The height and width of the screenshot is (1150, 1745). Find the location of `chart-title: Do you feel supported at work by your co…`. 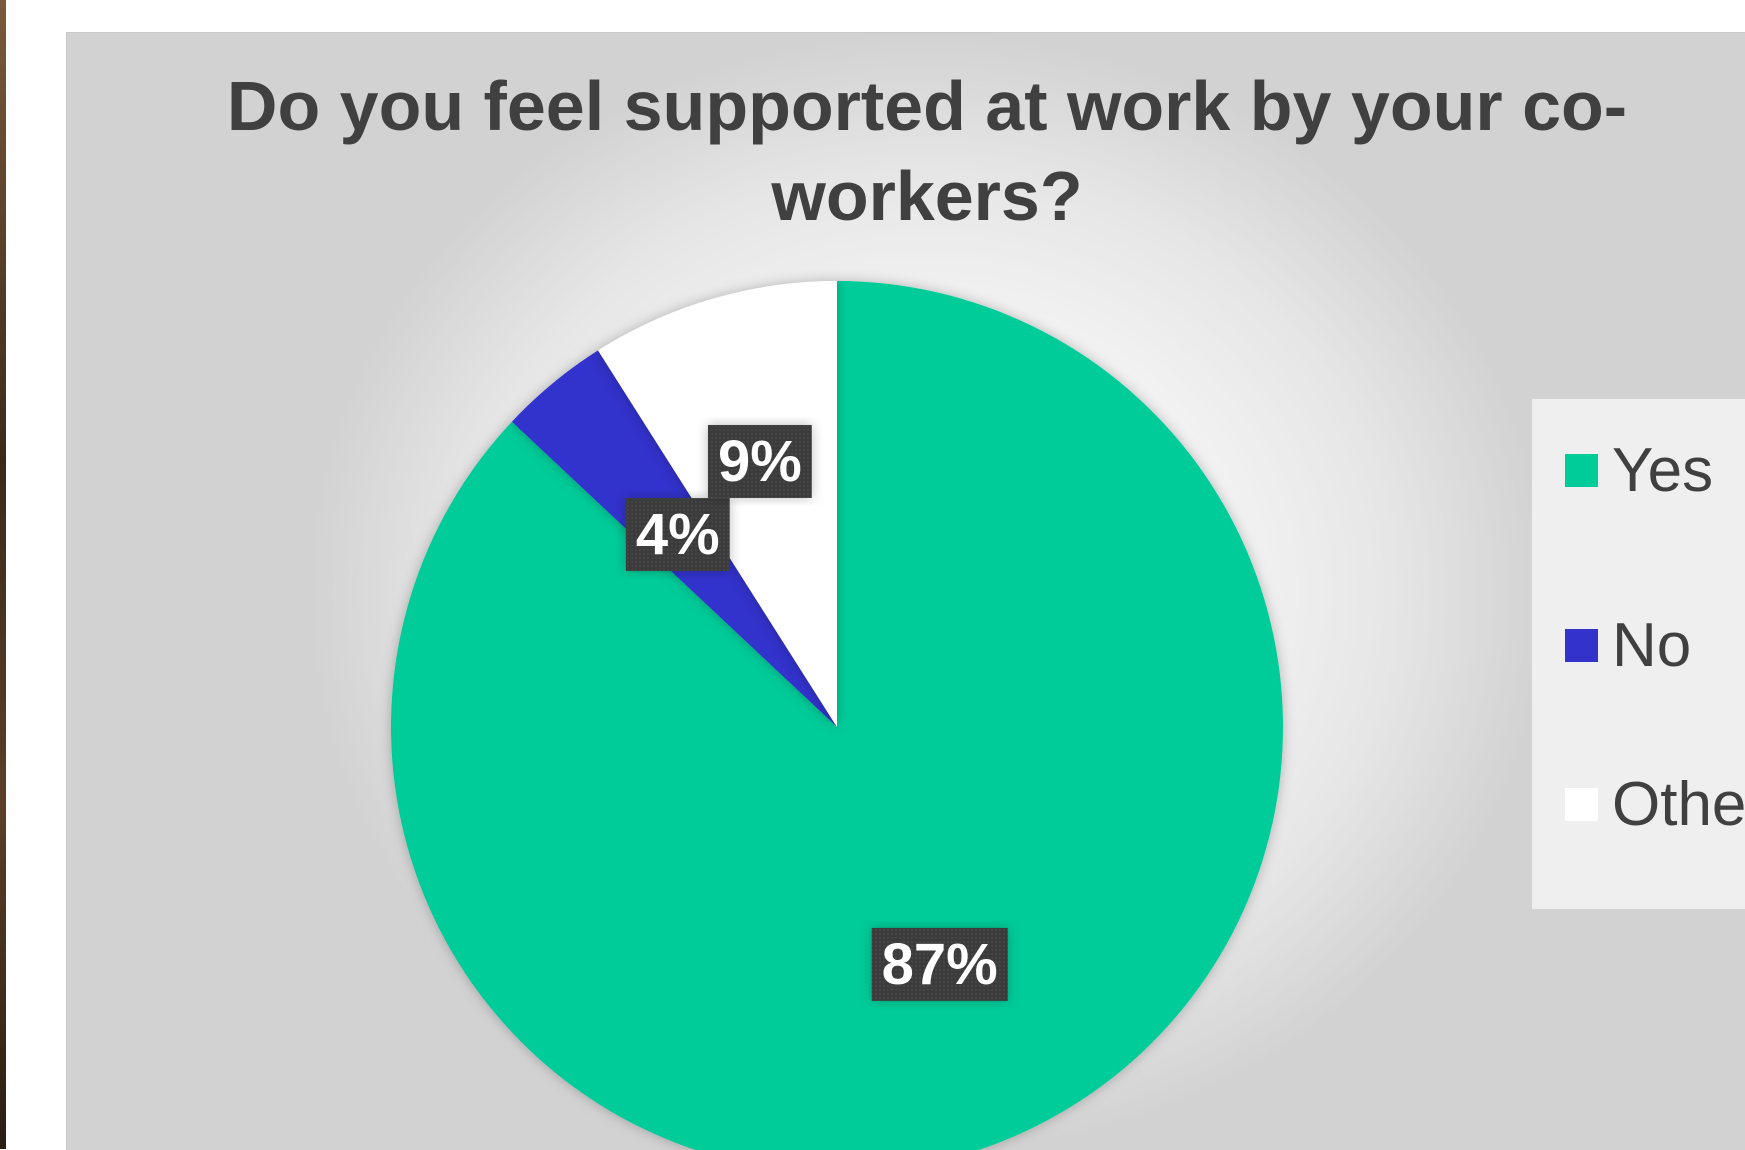

chart-title: Do you feel supported at work by your co… is located at coordinates (927, 151).